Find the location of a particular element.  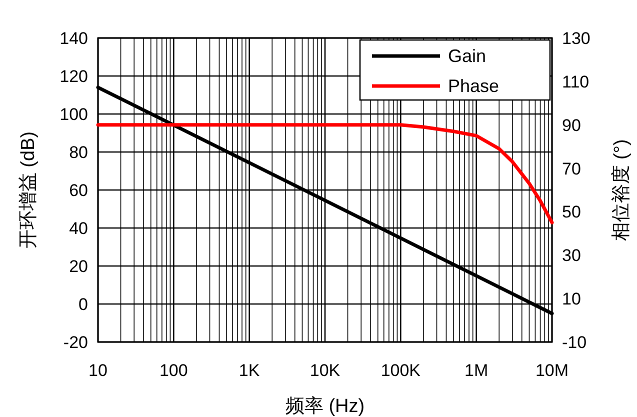

y2-tick-label: 30 is located at coordinates (571, 256).